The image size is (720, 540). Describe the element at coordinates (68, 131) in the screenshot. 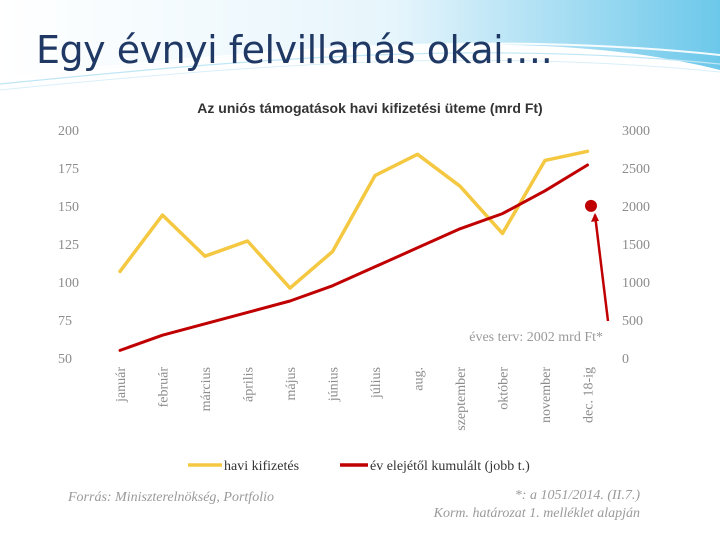

I see `left-axis-tick-label: 200` at that location.